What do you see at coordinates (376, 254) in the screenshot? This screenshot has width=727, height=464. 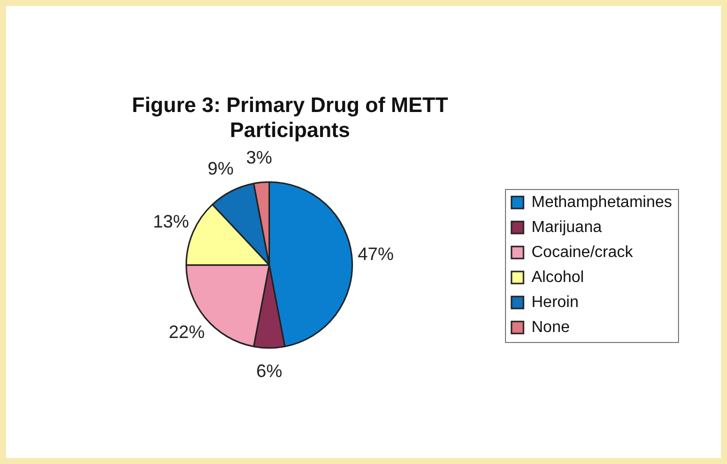 I see `data-label: 47%` at bounding box center [376, 254].